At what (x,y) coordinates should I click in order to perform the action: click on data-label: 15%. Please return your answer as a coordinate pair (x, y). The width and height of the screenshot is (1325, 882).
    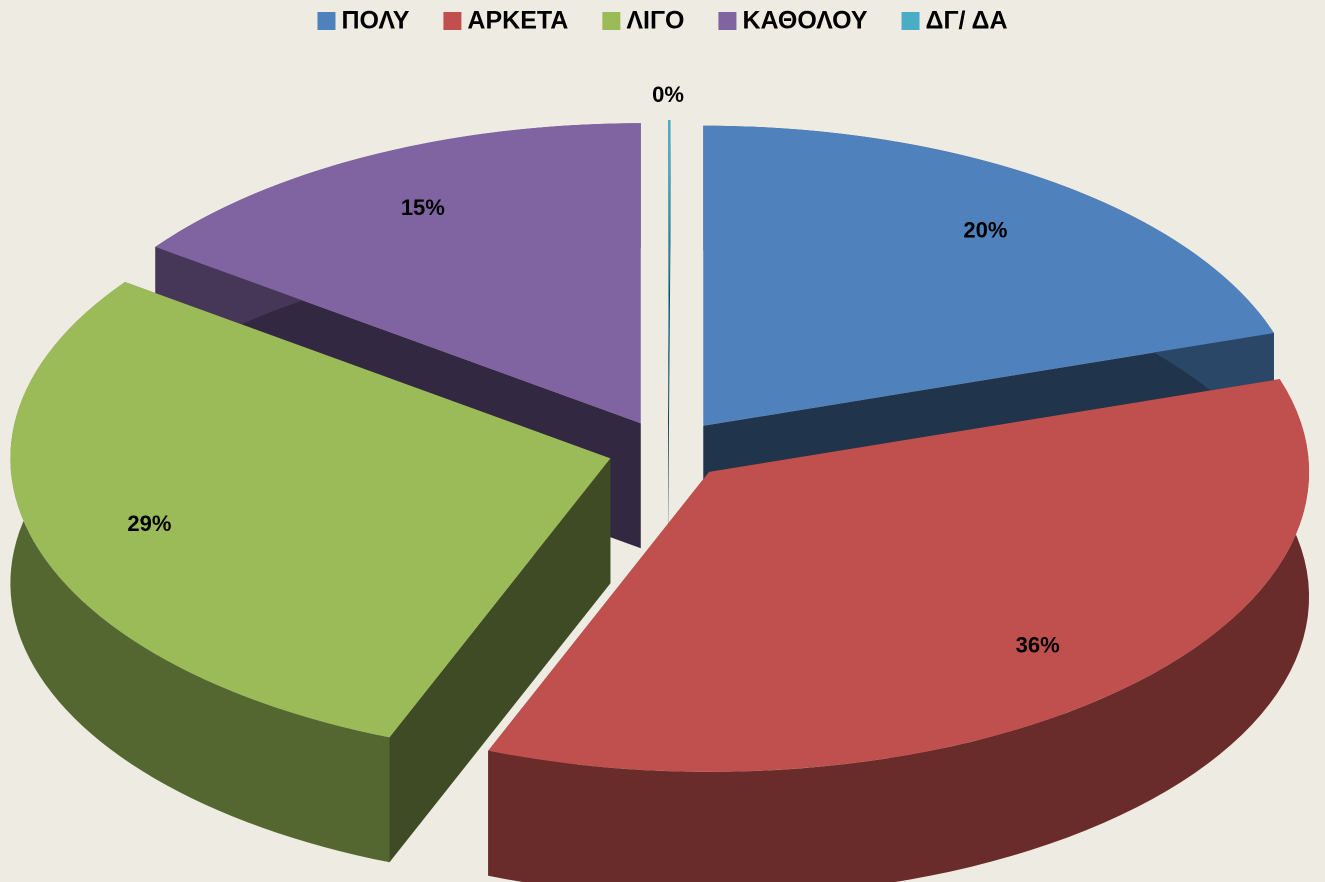
    Looking at the image, I should click on (423, 207).